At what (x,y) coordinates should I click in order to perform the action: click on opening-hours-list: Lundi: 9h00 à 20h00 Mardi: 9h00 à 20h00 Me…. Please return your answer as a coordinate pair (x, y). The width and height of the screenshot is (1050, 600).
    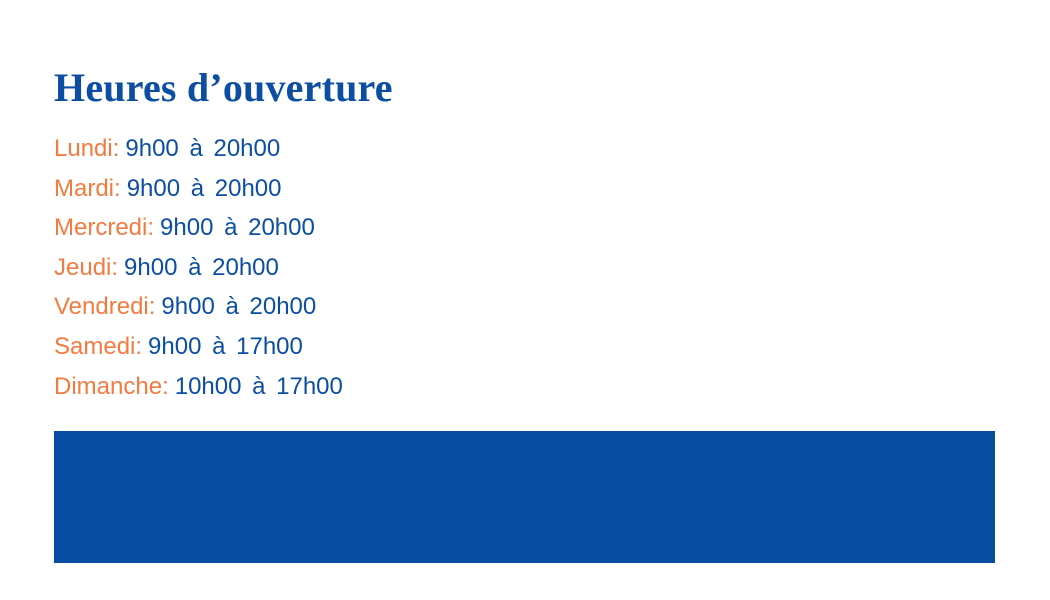
    Looking at the image, I should click on (198, 270).